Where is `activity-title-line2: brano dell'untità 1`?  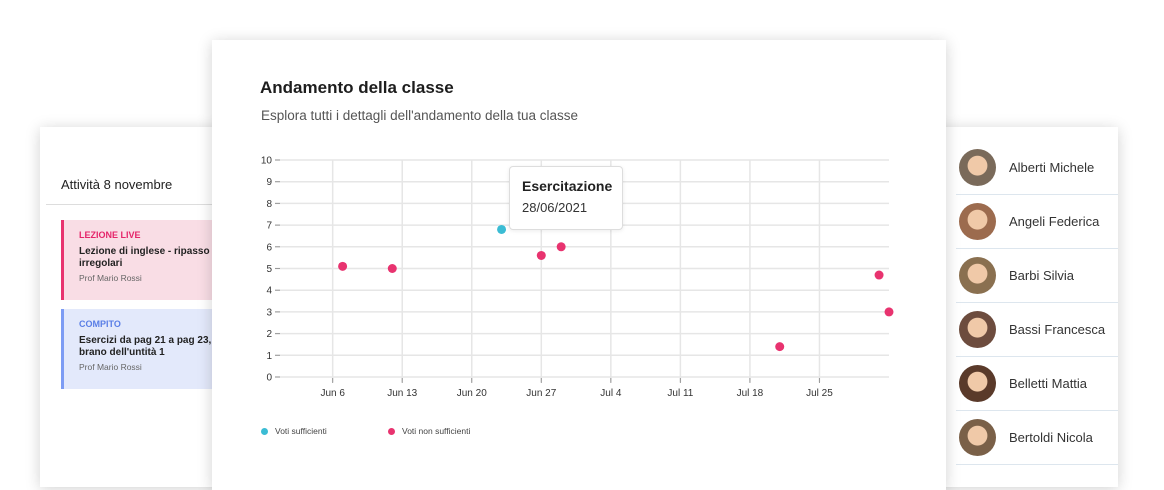 activity-title-line2: brano dell'untità 1 is located at coordinates (122, 352).